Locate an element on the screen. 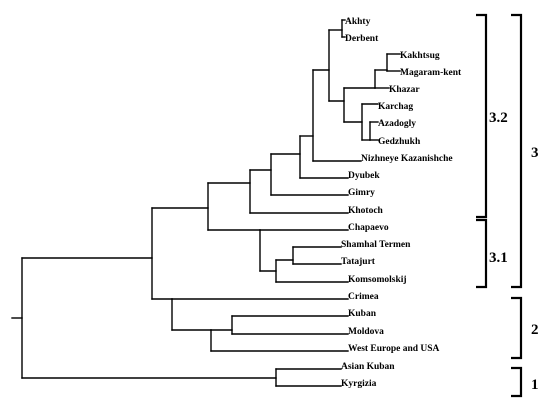  leaf-dyubek: Dyubek is located at coordinates (364, 176).